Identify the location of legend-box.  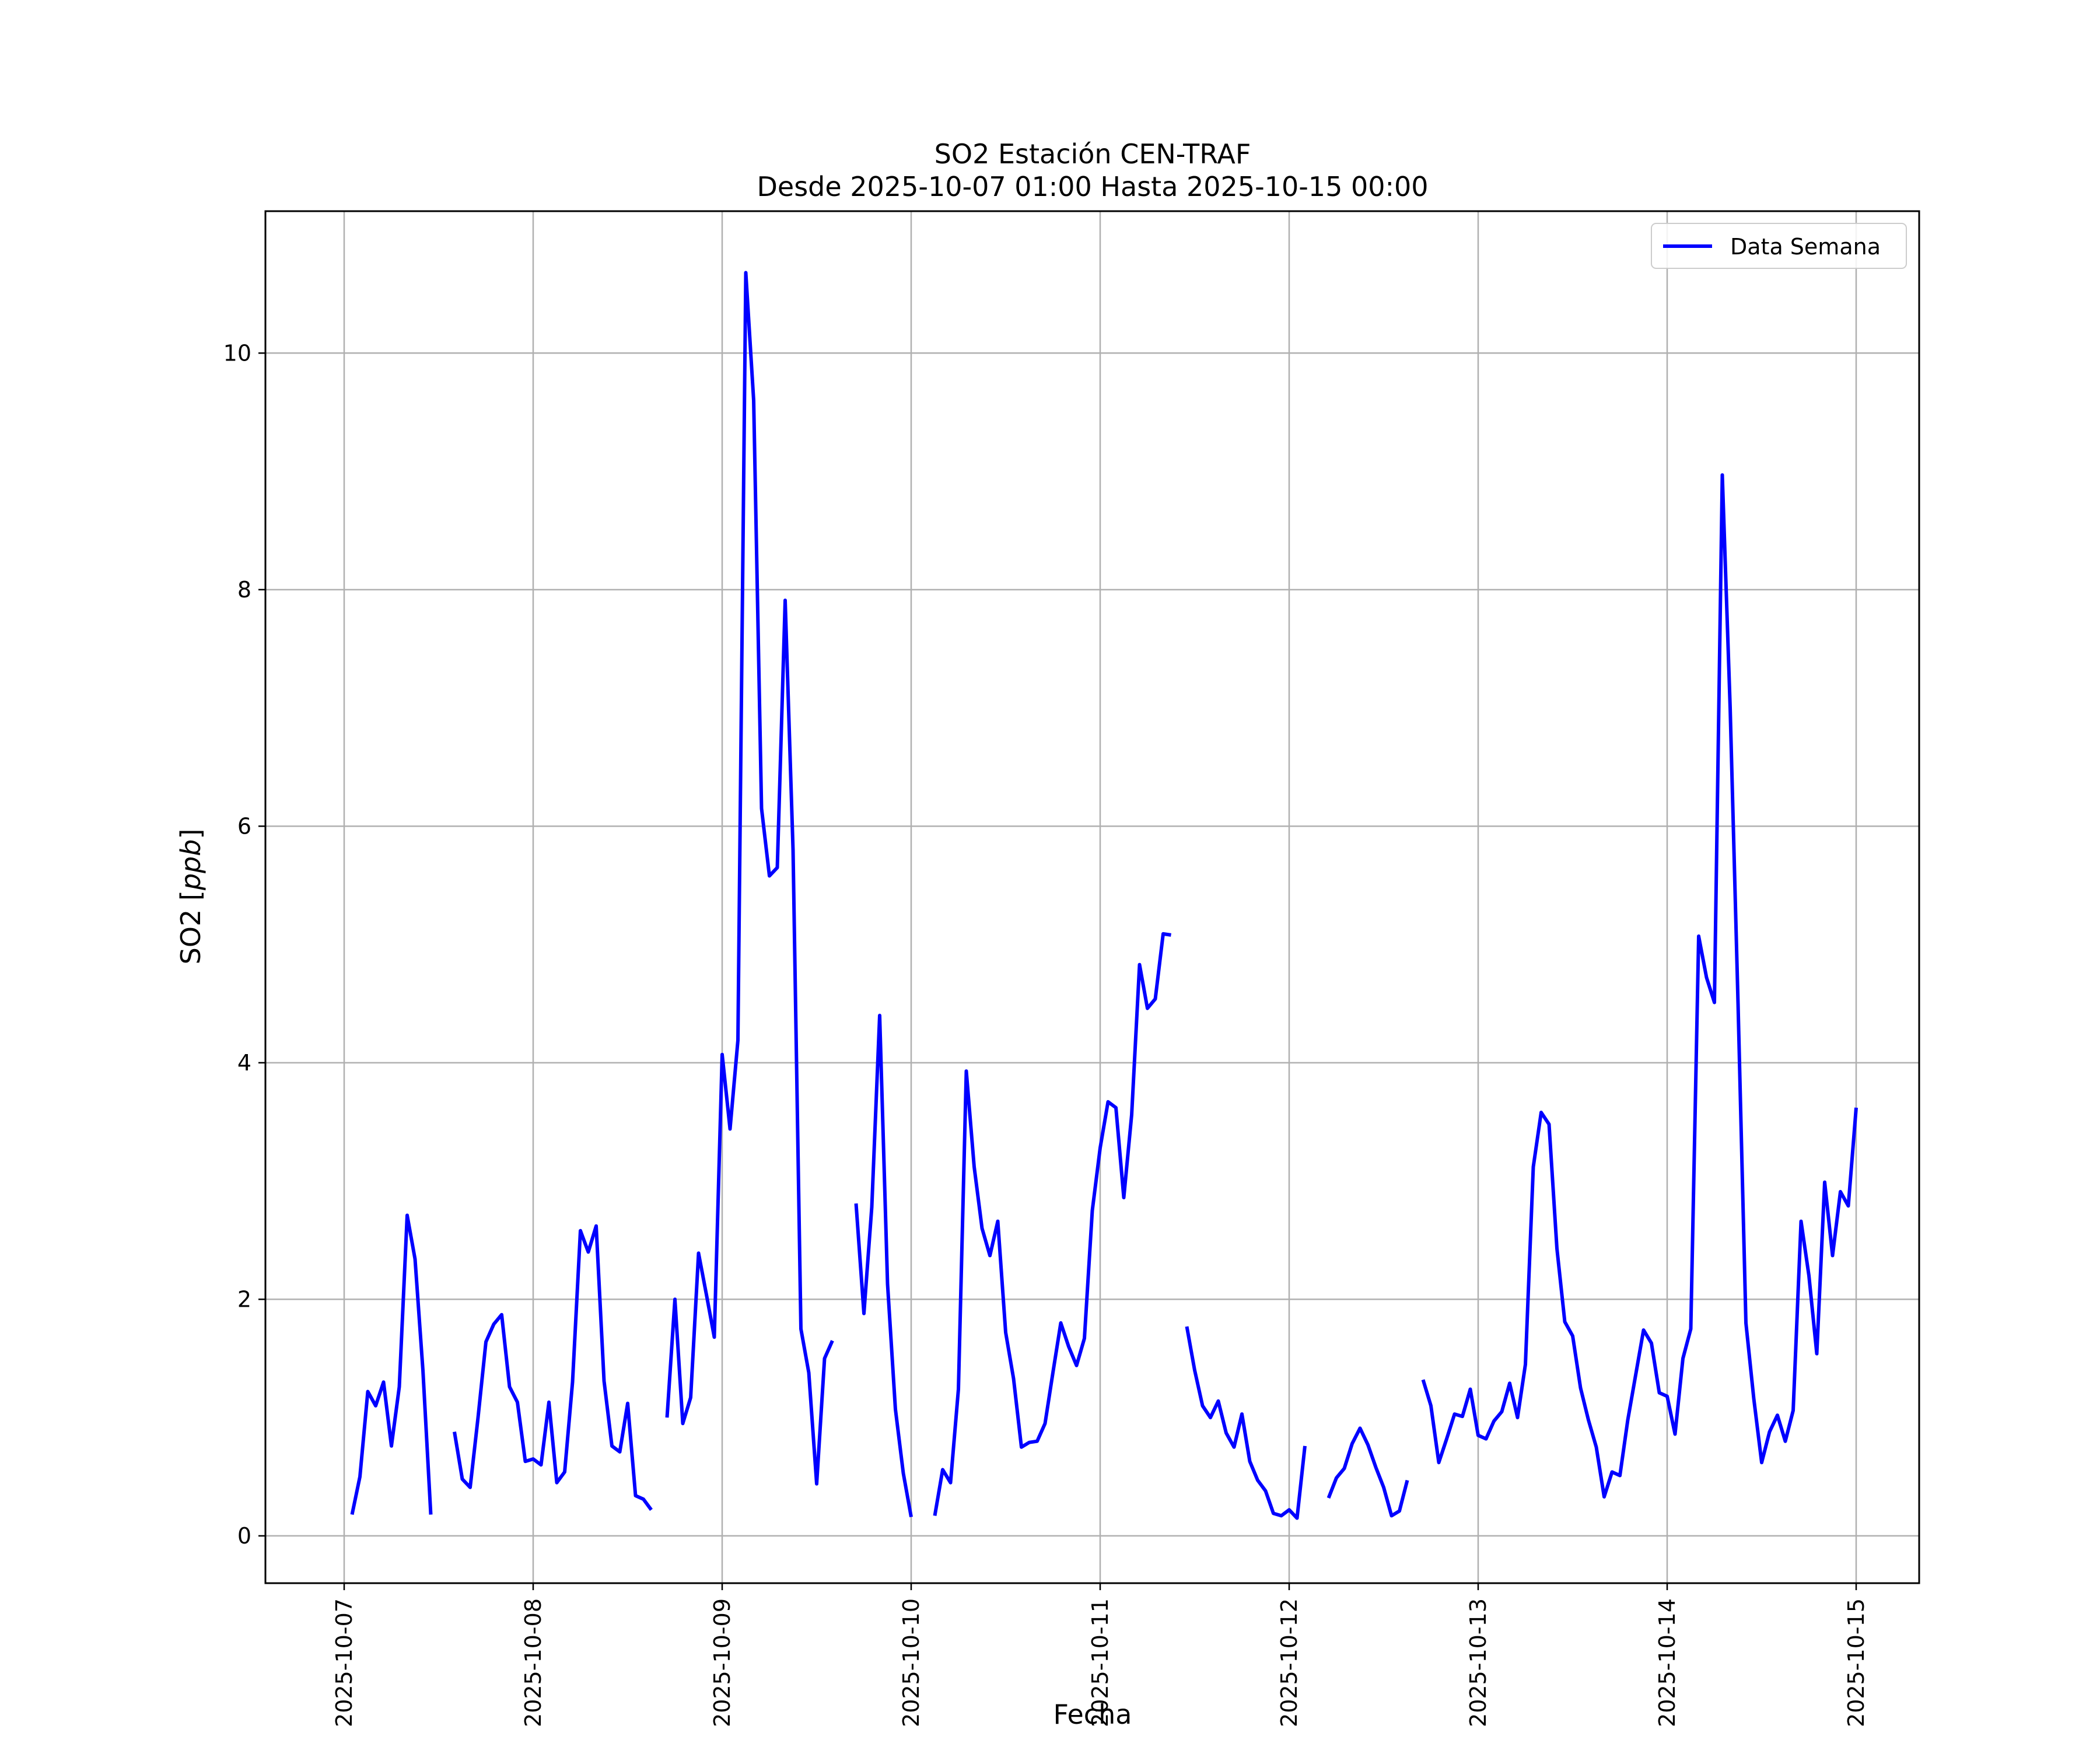
(1779, 246).